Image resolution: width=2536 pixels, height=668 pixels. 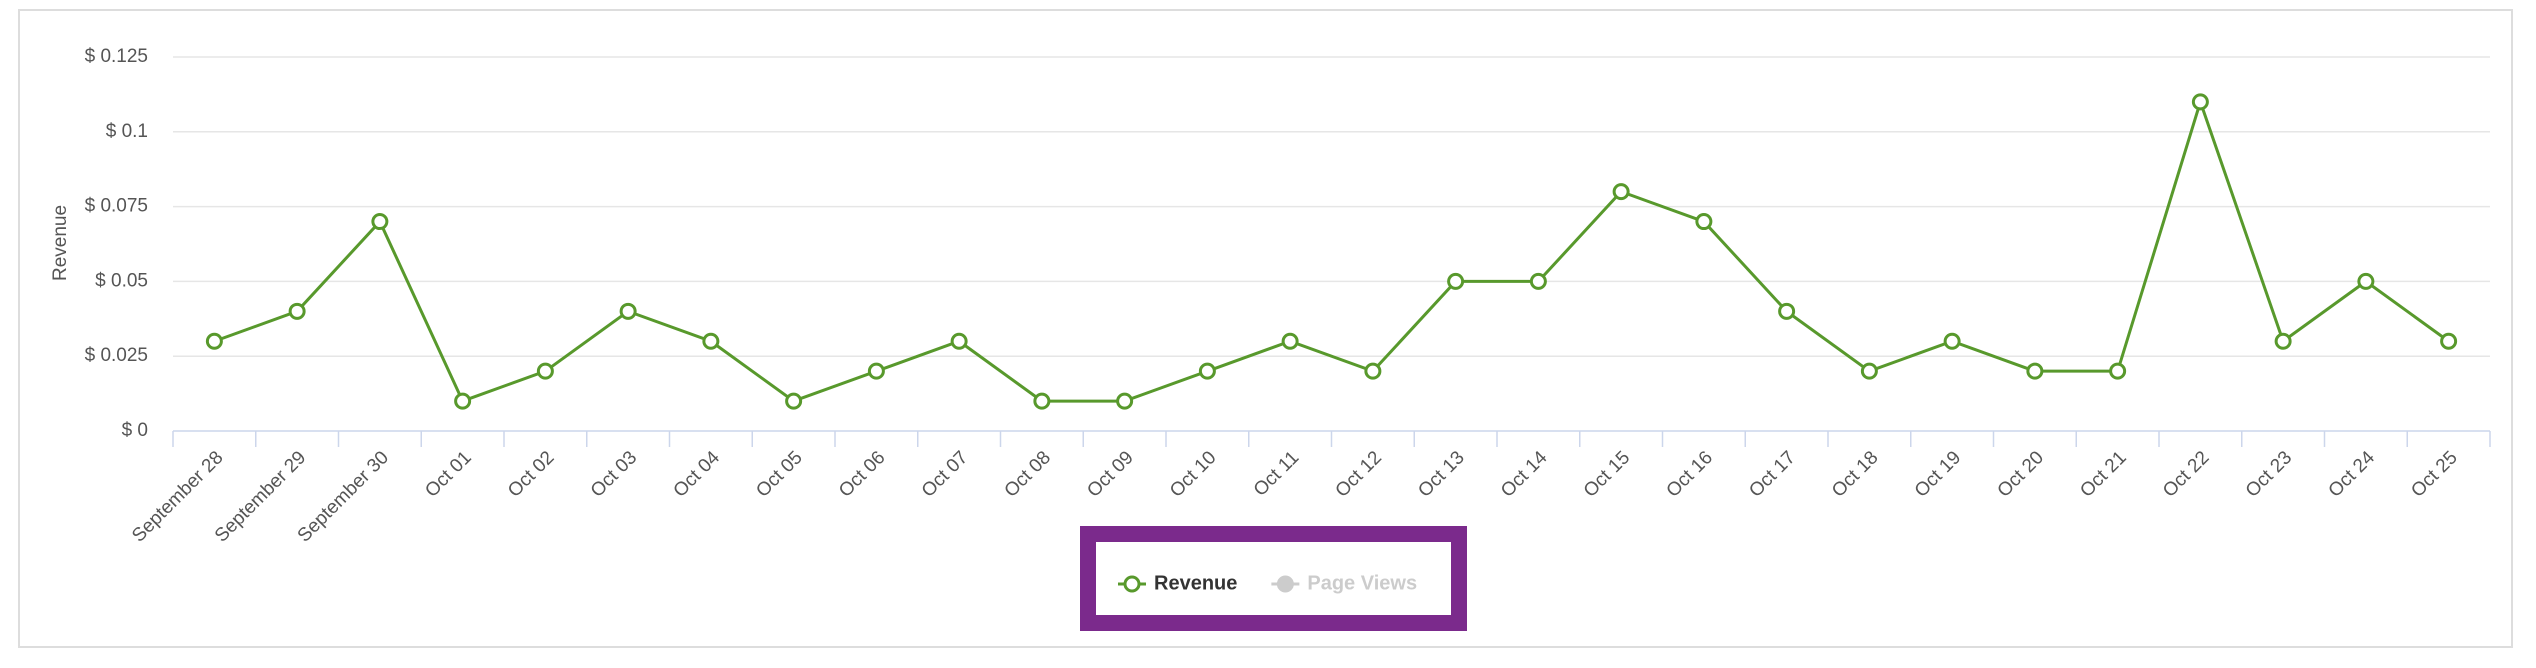 I want to click on highlight-box, so click(x=1273, y=578).